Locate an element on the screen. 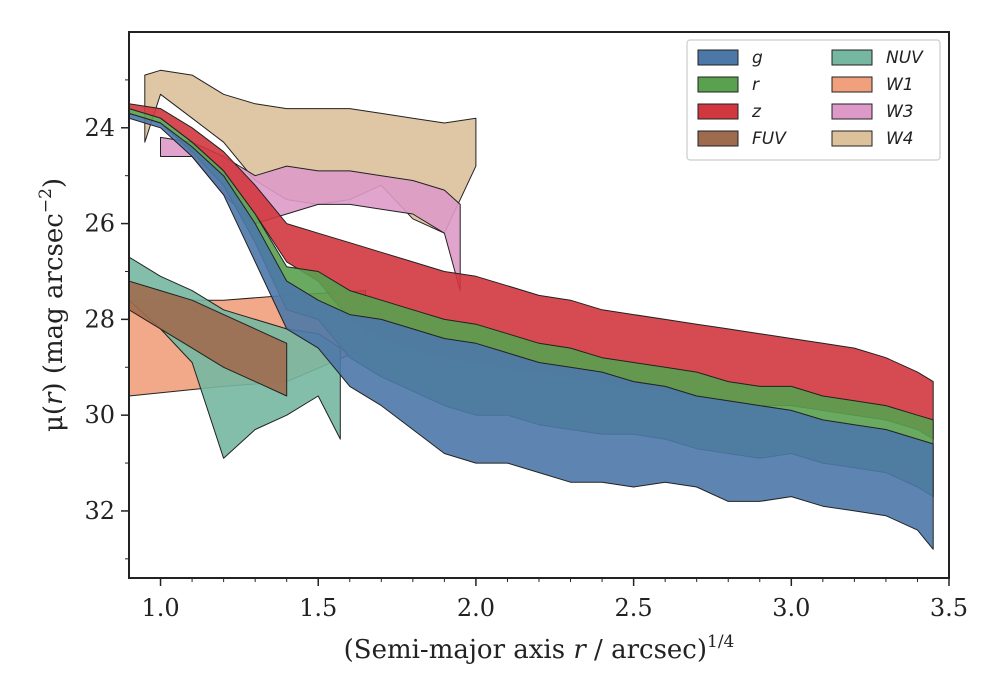 This screenshot has height=700, width=1000. y-axis-ticks: 24 26 28 30 32 is located at coordinates (106, 319).